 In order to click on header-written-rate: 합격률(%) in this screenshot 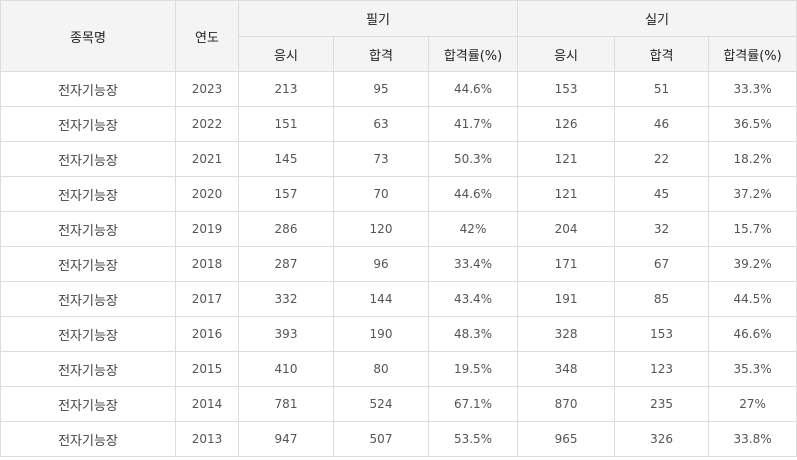, I will do `click(473, 54)`.